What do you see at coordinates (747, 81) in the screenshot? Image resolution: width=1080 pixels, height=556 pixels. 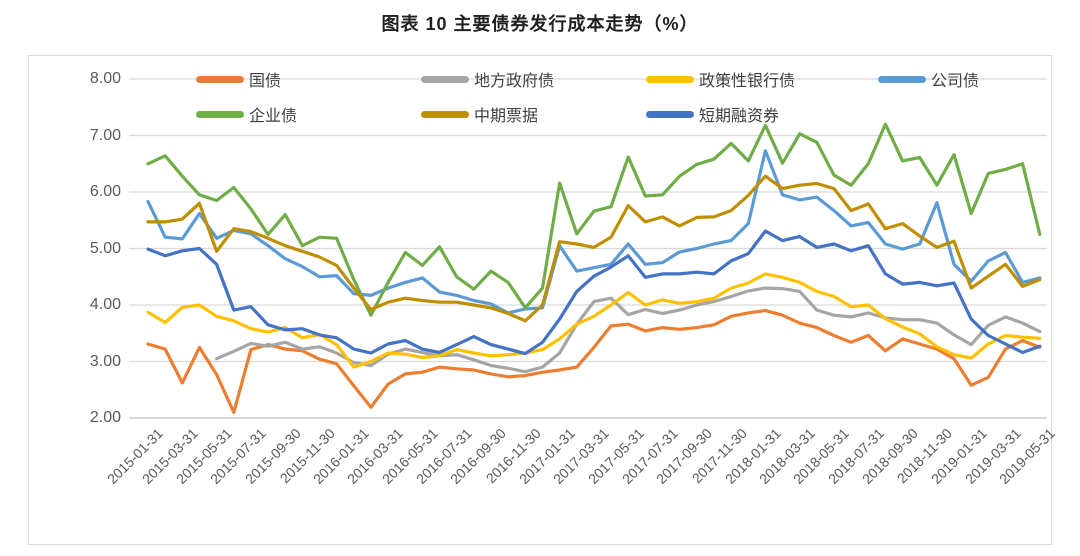 I see `legend-label: 政策性银行债` at bounding box center [747, 81].